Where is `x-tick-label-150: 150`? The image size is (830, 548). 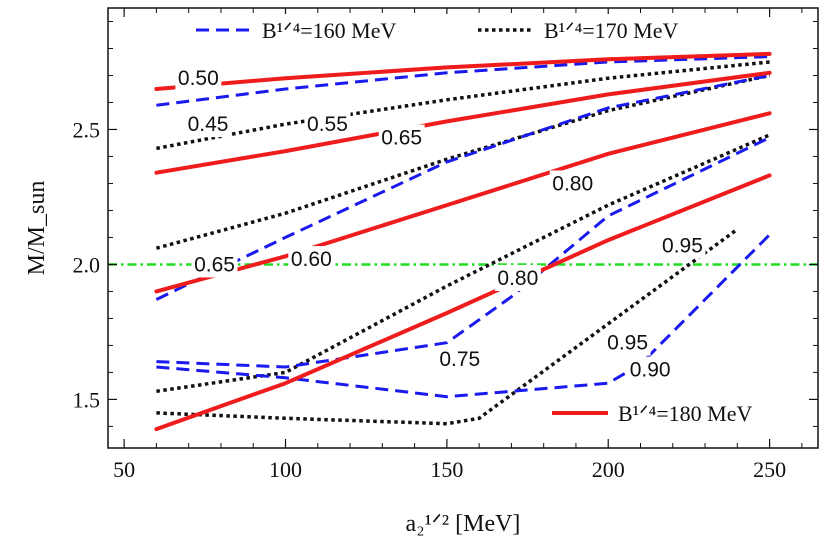 x-tick-label-150: 150 is located at coordinates (446, 469).